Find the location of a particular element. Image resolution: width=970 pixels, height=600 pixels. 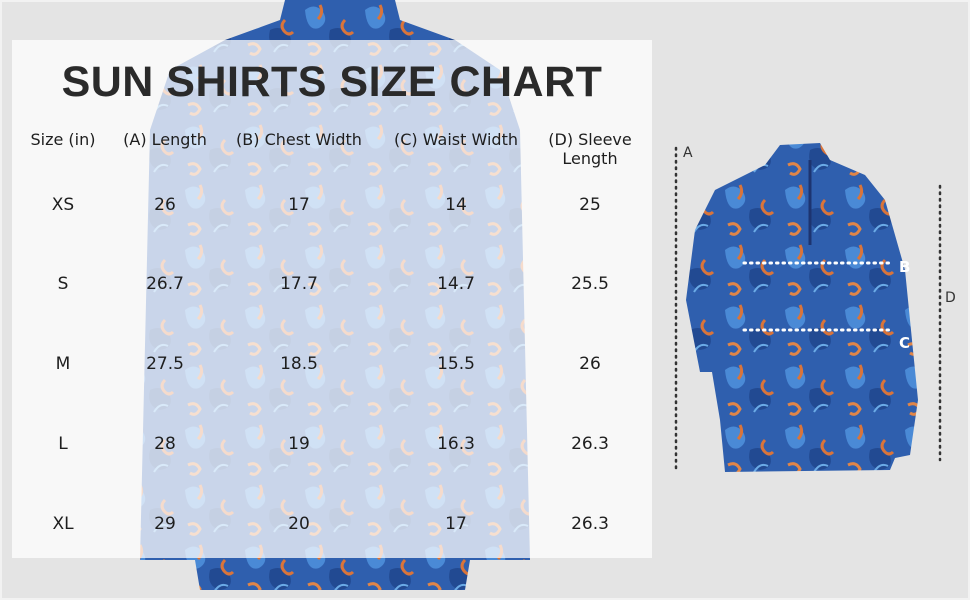

label-b: B is located at coordinates (905, 267).